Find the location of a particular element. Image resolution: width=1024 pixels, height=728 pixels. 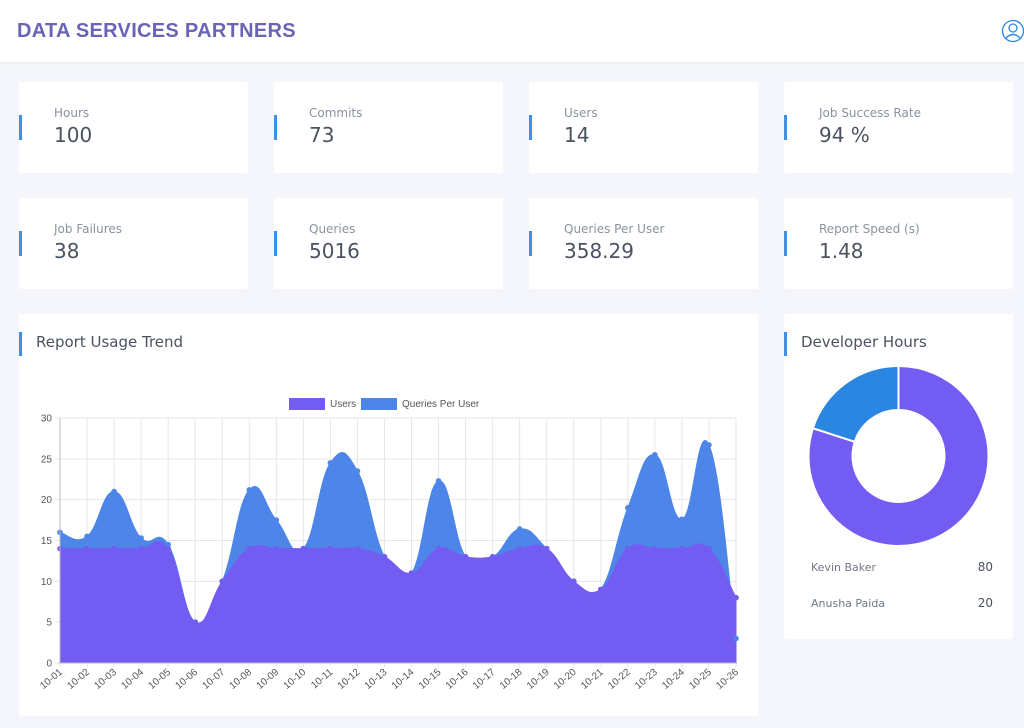

x-tick-label: 10-21 is located at coordinates (592, 679).